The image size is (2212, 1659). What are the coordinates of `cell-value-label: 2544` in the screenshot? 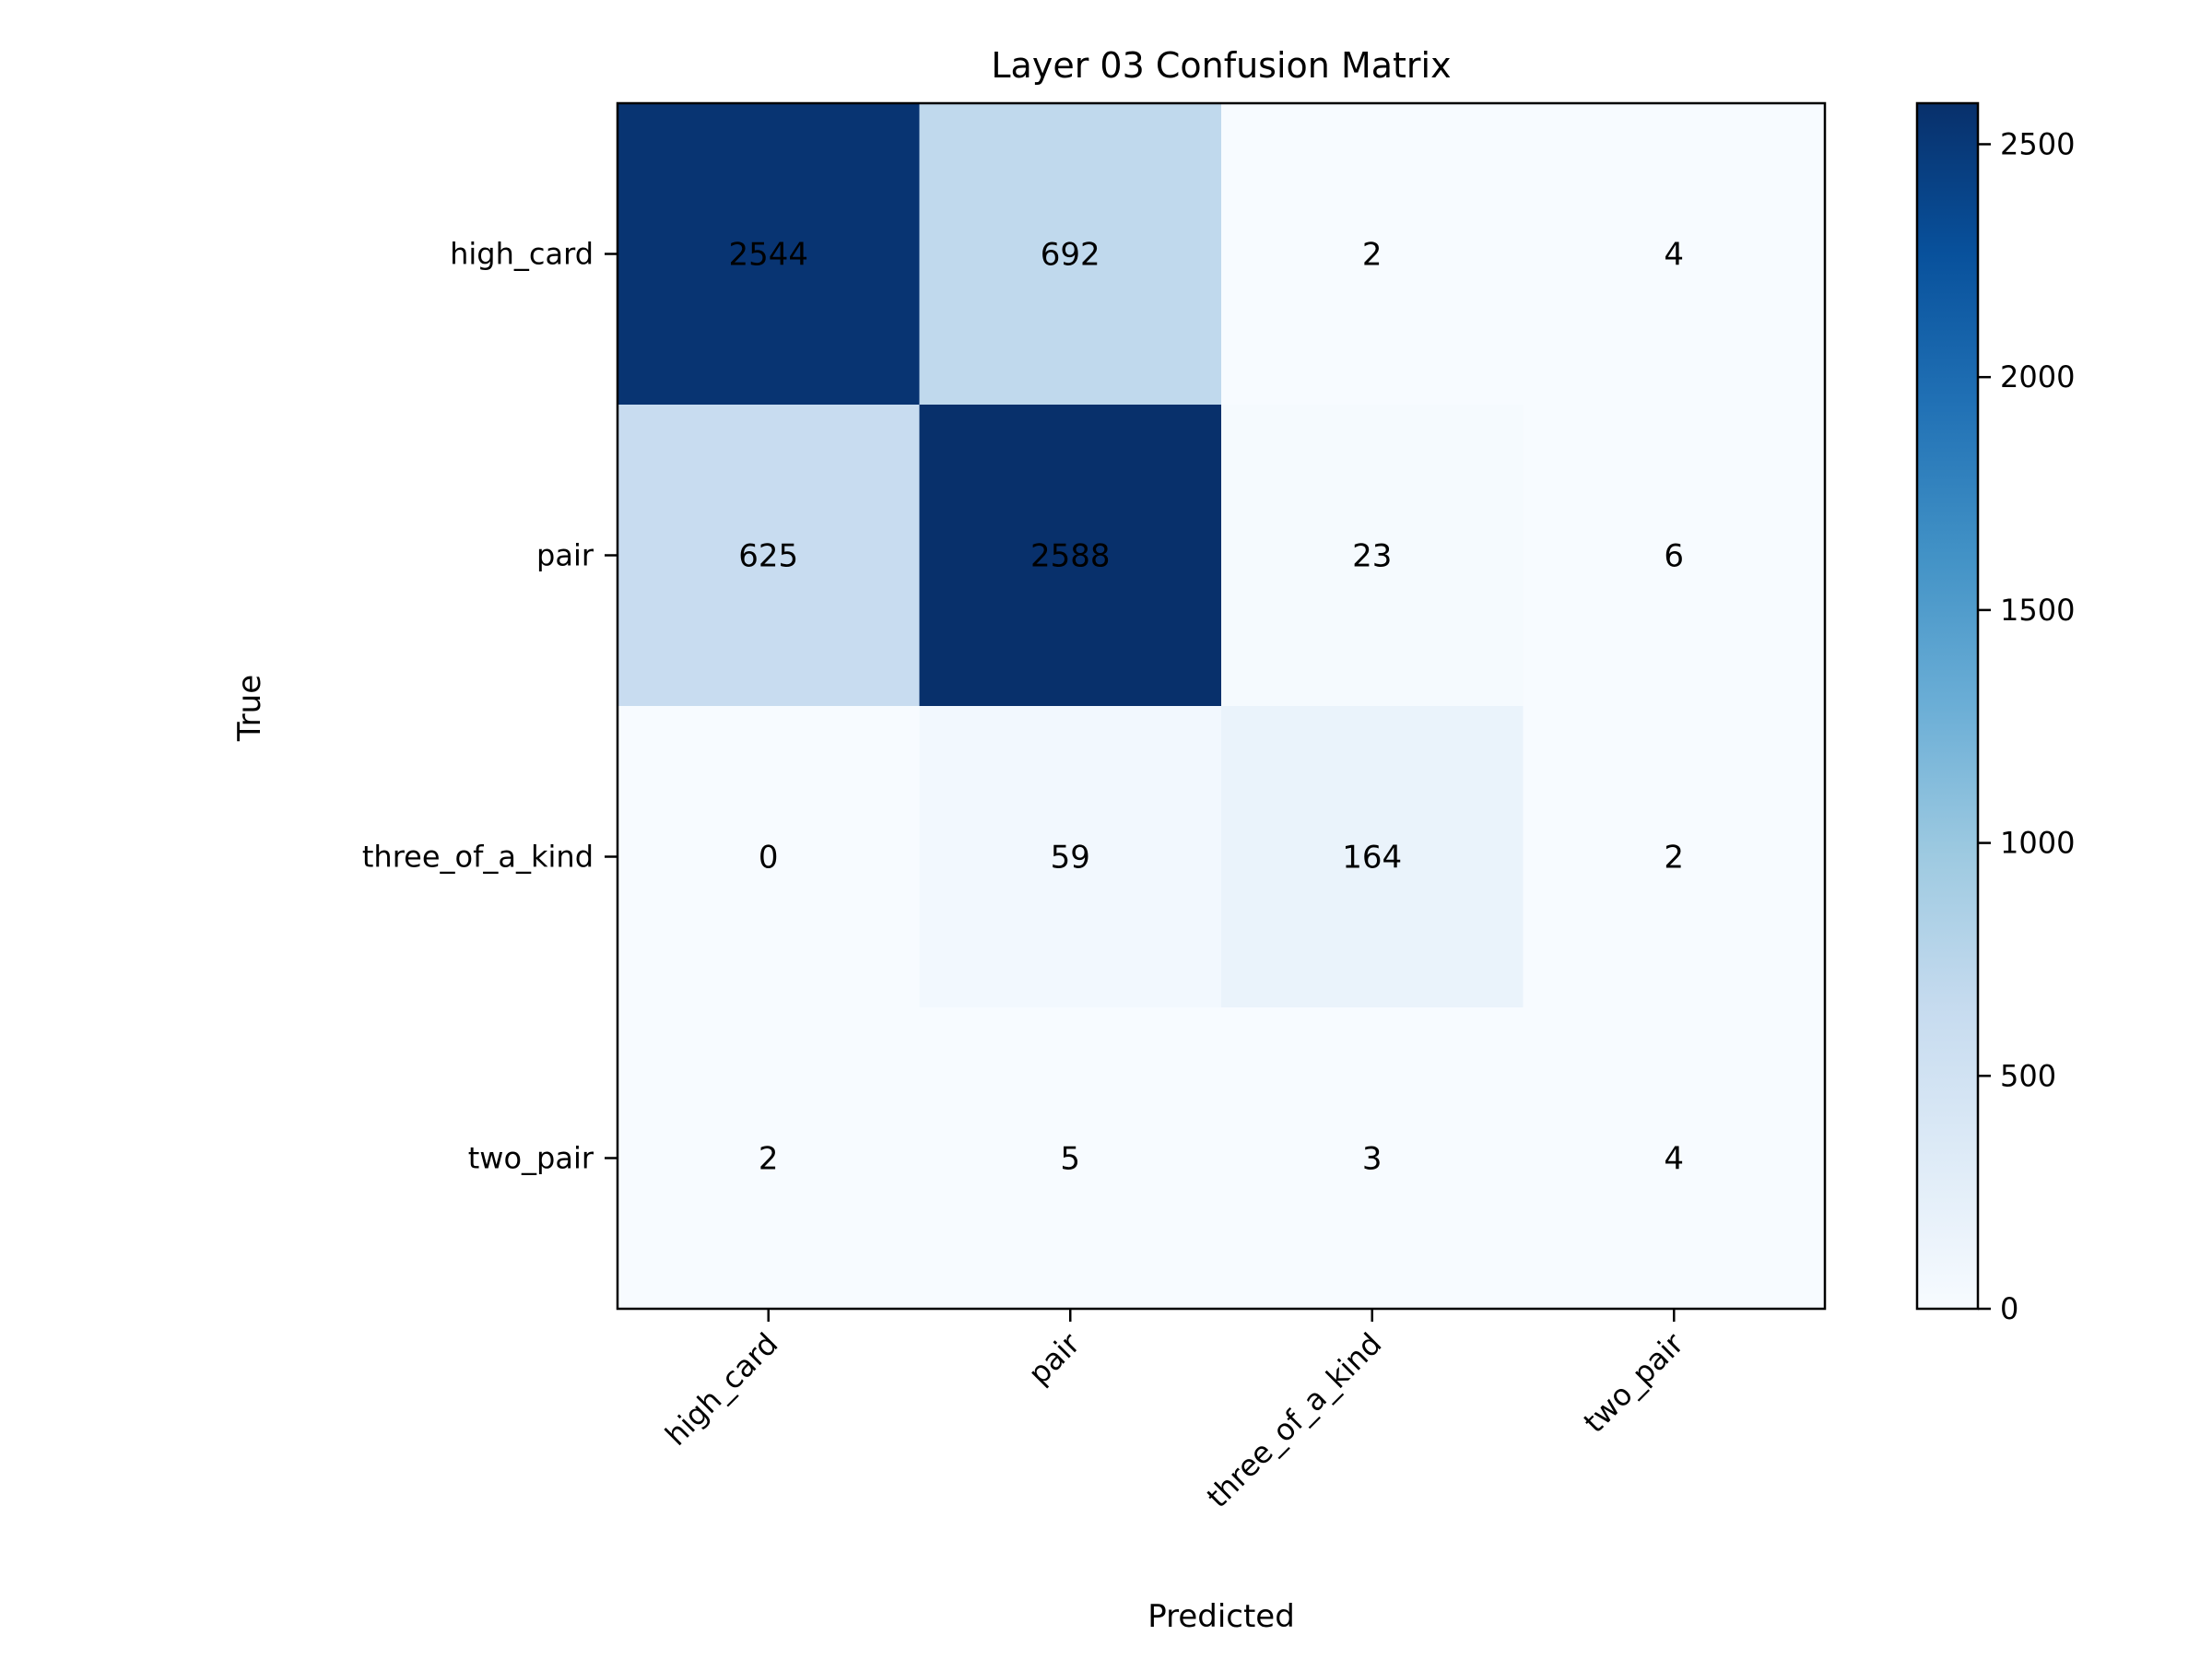 It's located at (768, 255).